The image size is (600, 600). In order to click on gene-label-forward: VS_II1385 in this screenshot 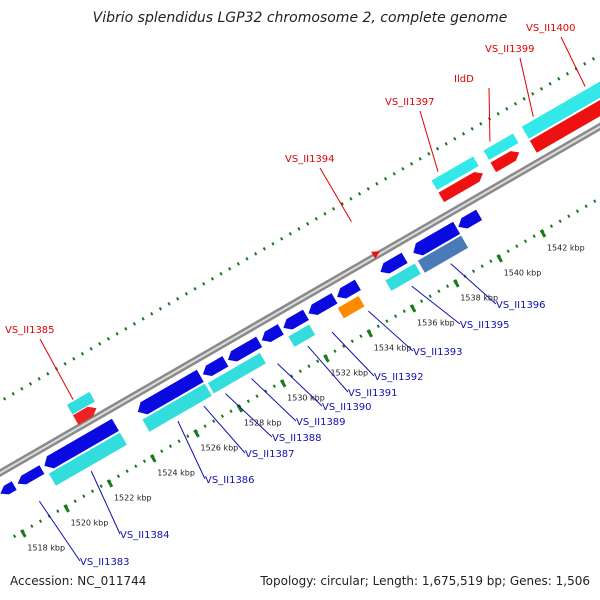, I will do `click(30, 330)`.